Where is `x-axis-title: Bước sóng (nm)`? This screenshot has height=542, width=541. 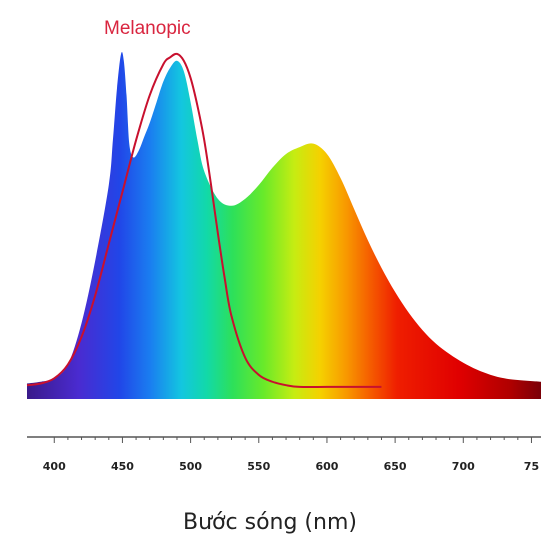 x-axis-title: Bước sóng (nm) is located at coordinates (270, 522).